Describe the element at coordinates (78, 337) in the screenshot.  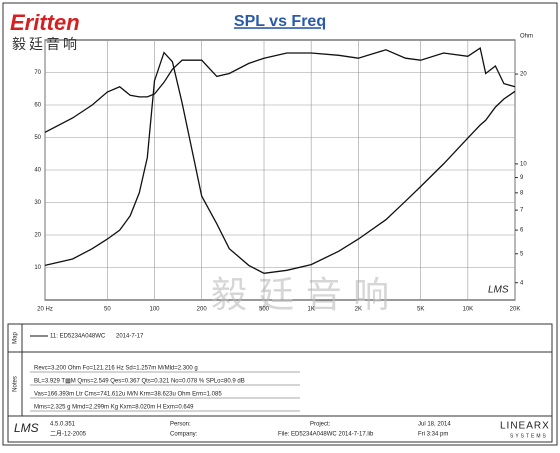
I see `legend-entry: 11: ED5234A048WC` at that location.